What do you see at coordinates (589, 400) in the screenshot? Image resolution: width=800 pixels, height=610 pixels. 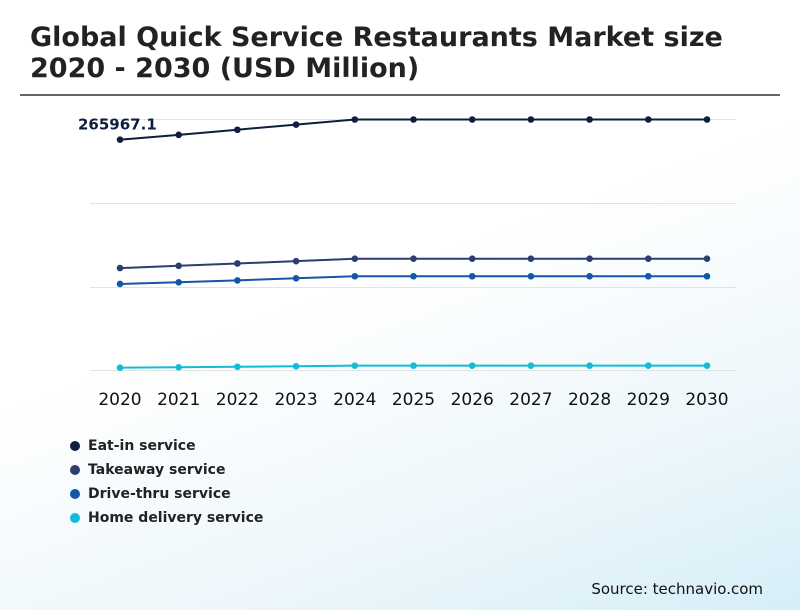 I see `x-tick-label: 2028` at bounding box center [589, 400].